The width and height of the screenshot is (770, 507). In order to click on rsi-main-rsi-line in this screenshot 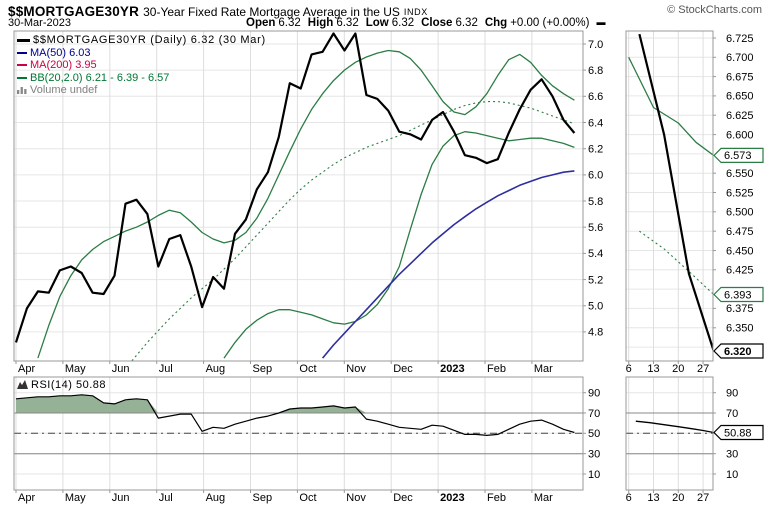, I will do `click(295, 415)`.